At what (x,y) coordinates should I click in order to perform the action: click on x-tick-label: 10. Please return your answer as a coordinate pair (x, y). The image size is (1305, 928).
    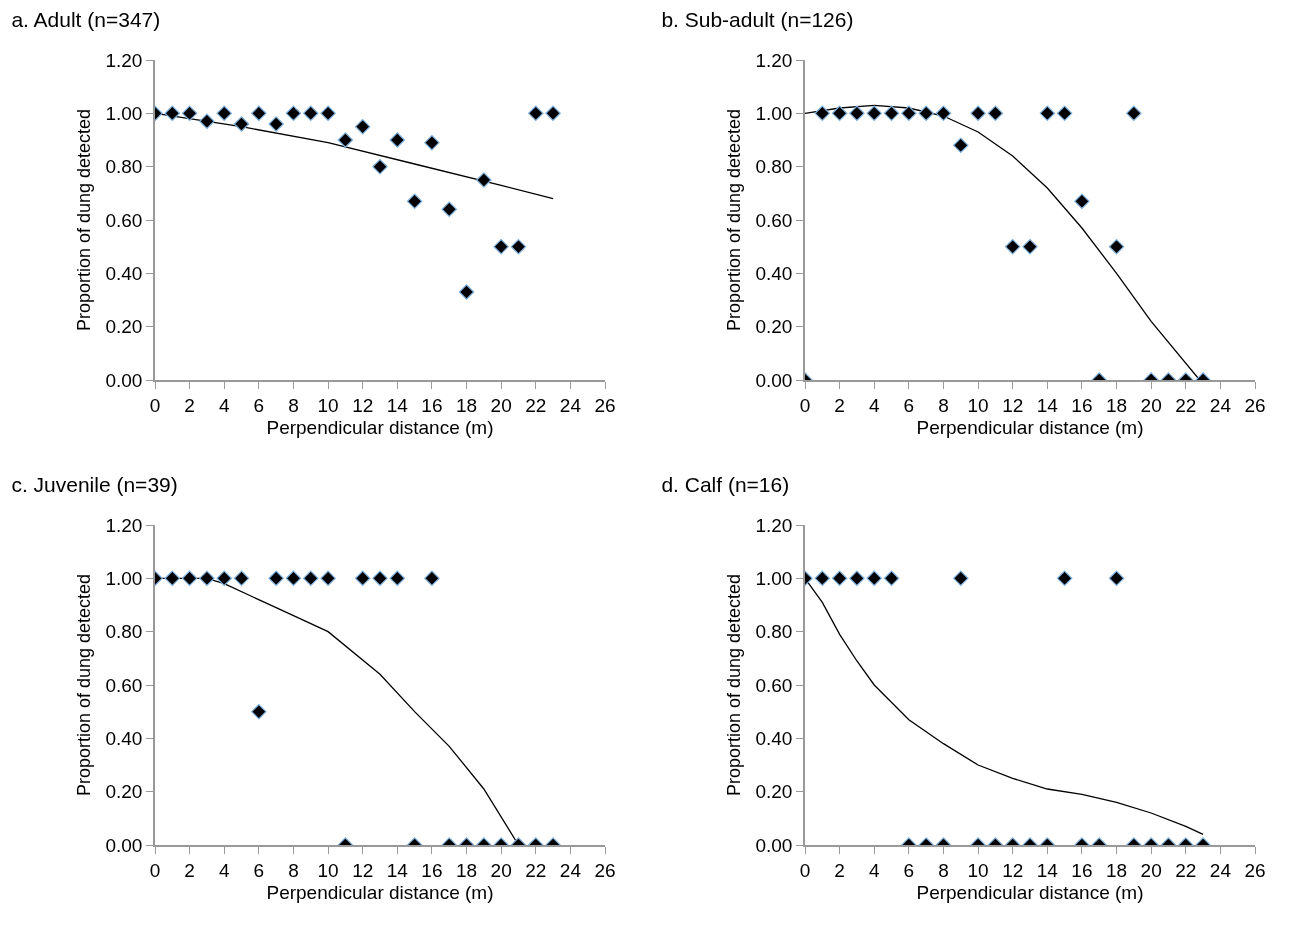
    Looking at the image, I should click on (328, 870).